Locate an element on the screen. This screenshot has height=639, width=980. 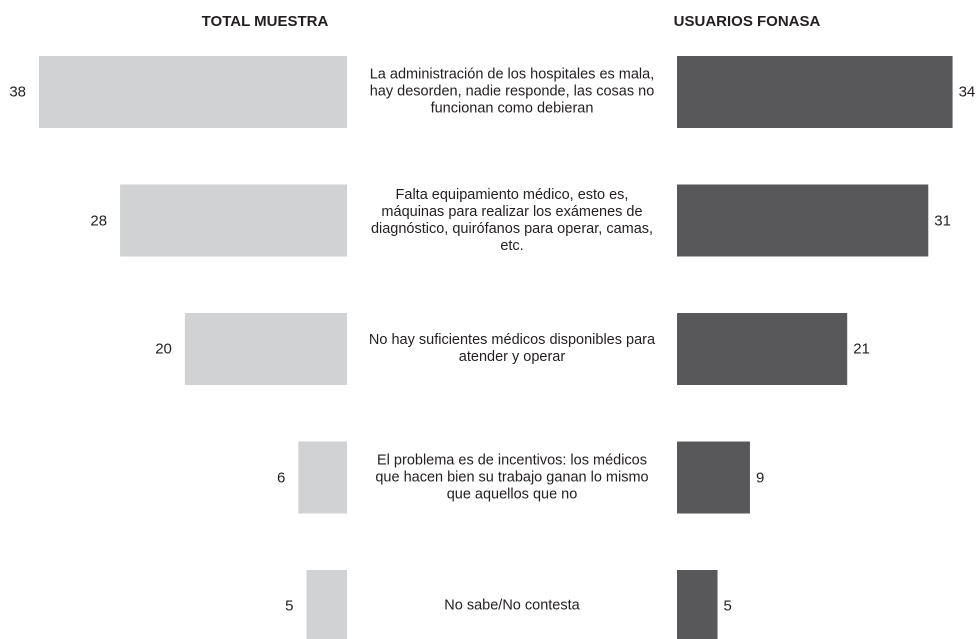
value-label: 21 is located at coordinates (861, 349).